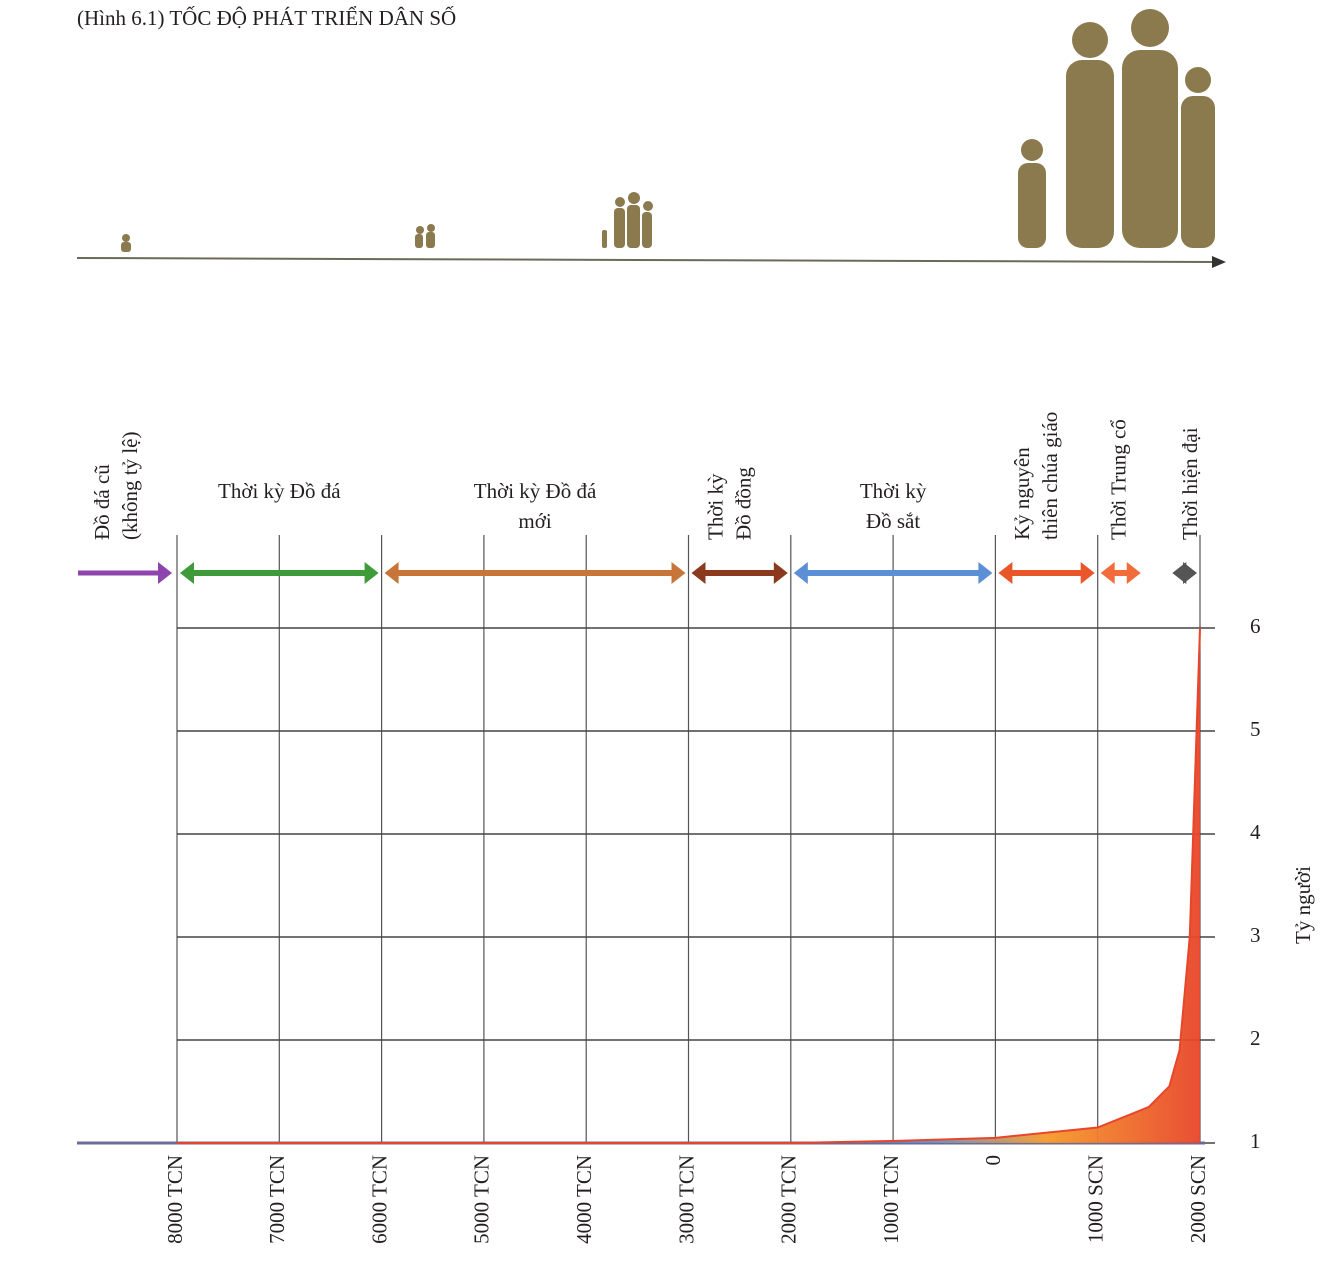  What do you see at coordinates (102, 502) in the screenshot?
I see `period-label: Đồ đá cũ` at bounding box center [102, 502].